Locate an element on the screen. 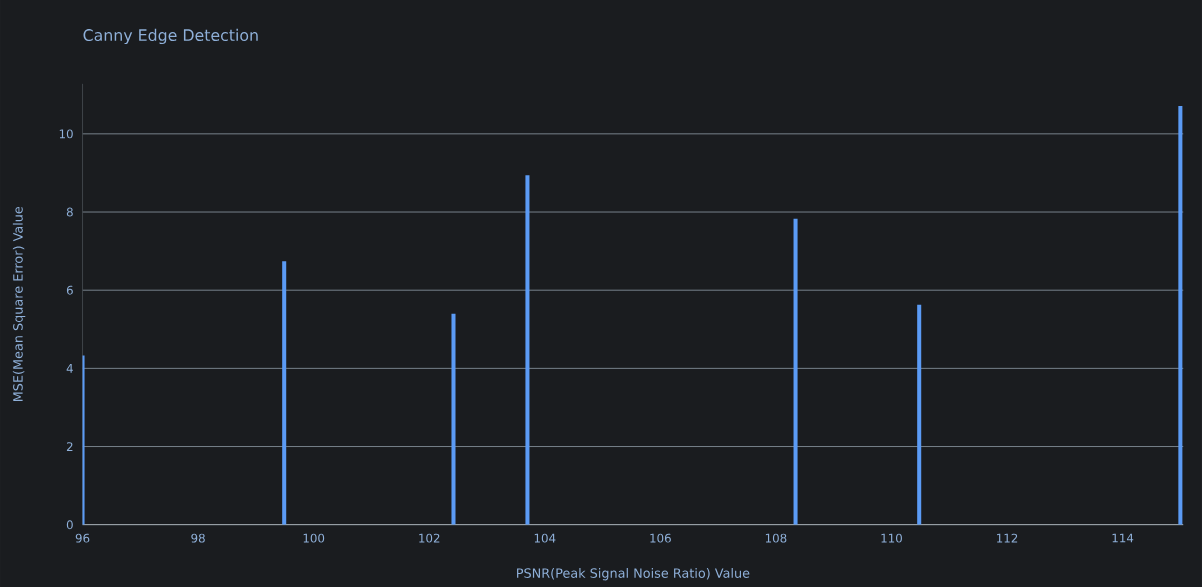  x-tick-label: 102 is located at coordinates (429, 538).